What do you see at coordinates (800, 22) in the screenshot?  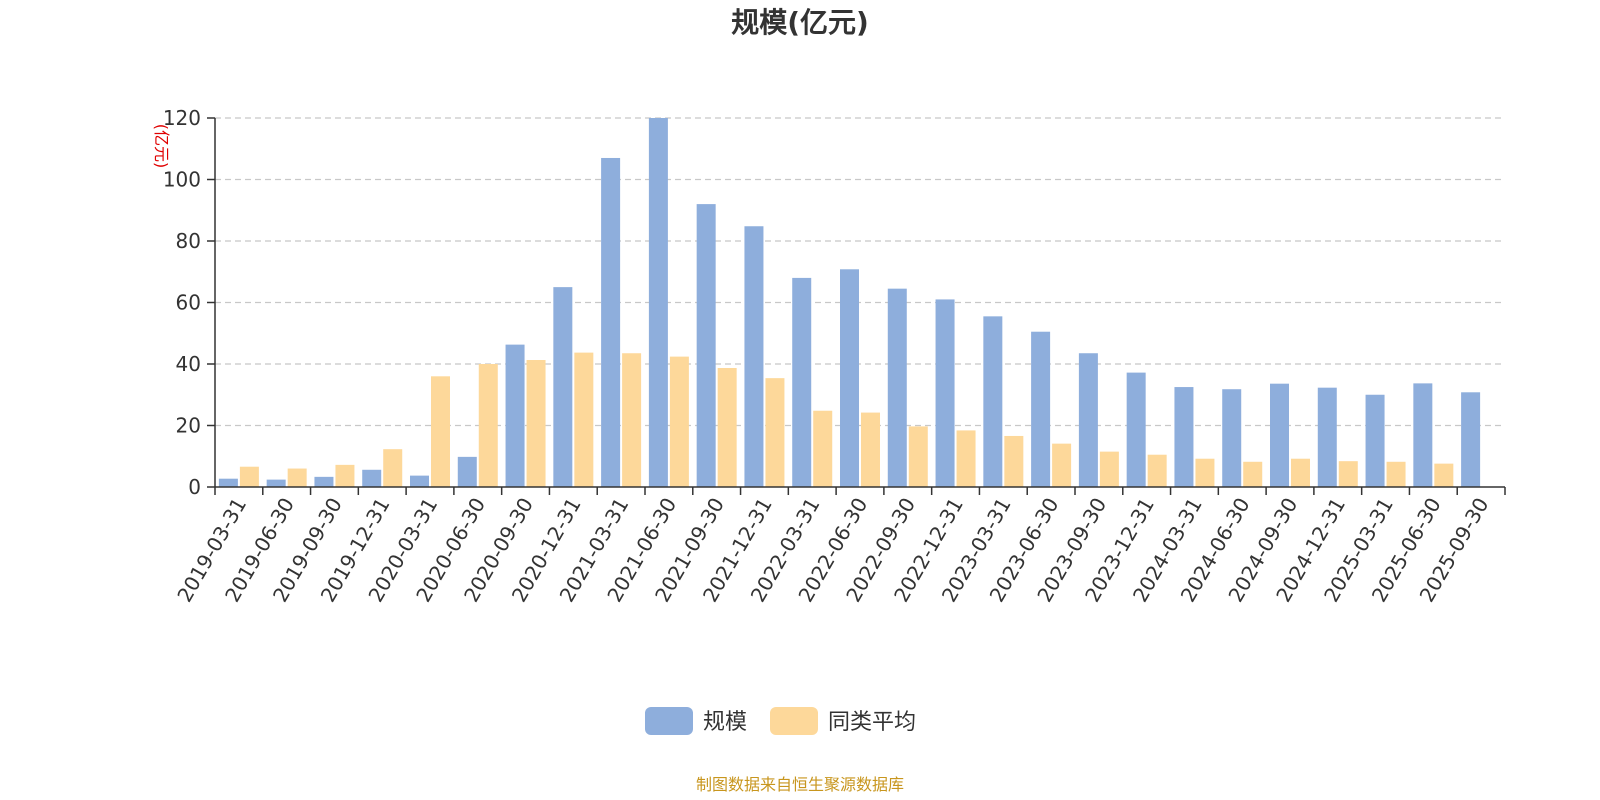 I see `chart-title: 规模(亿元)` at bounding box center [800, 22].